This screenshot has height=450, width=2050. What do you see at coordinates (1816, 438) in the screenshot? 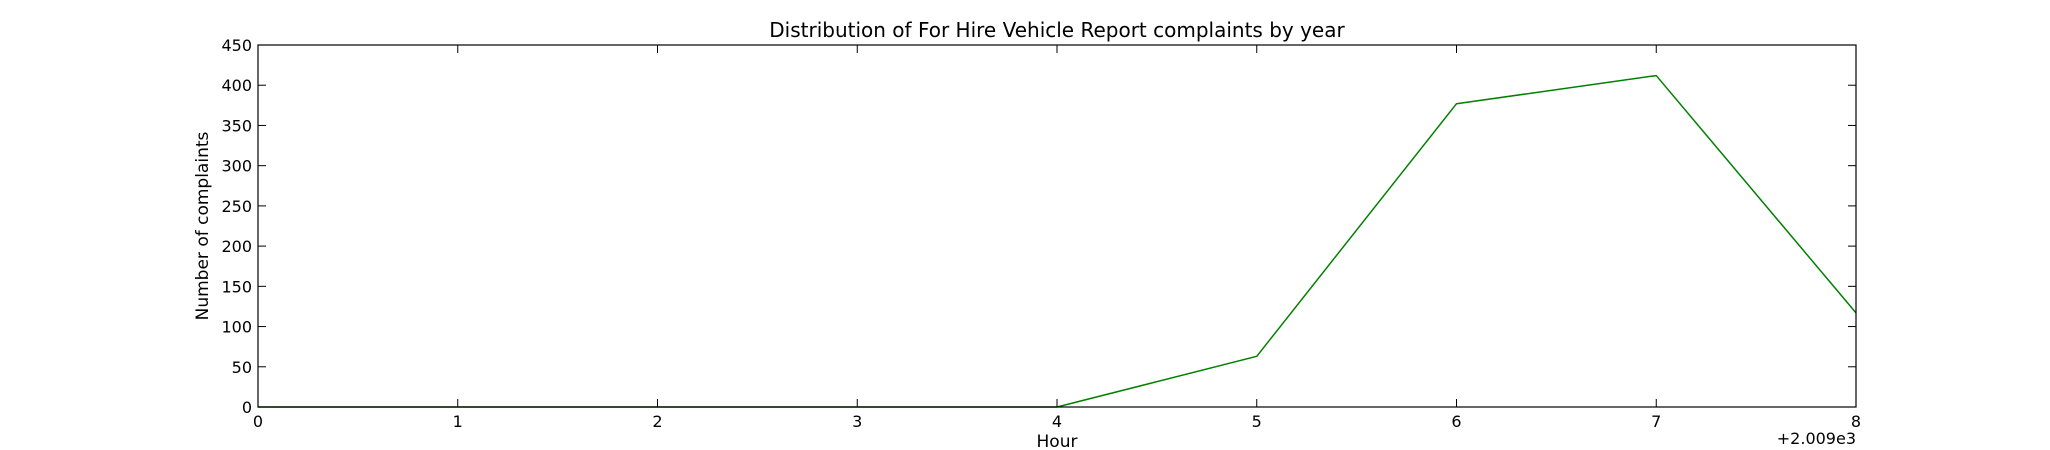
I see `x-axis-offset-label: +2.009e3` at bounding box center [1816, 438].